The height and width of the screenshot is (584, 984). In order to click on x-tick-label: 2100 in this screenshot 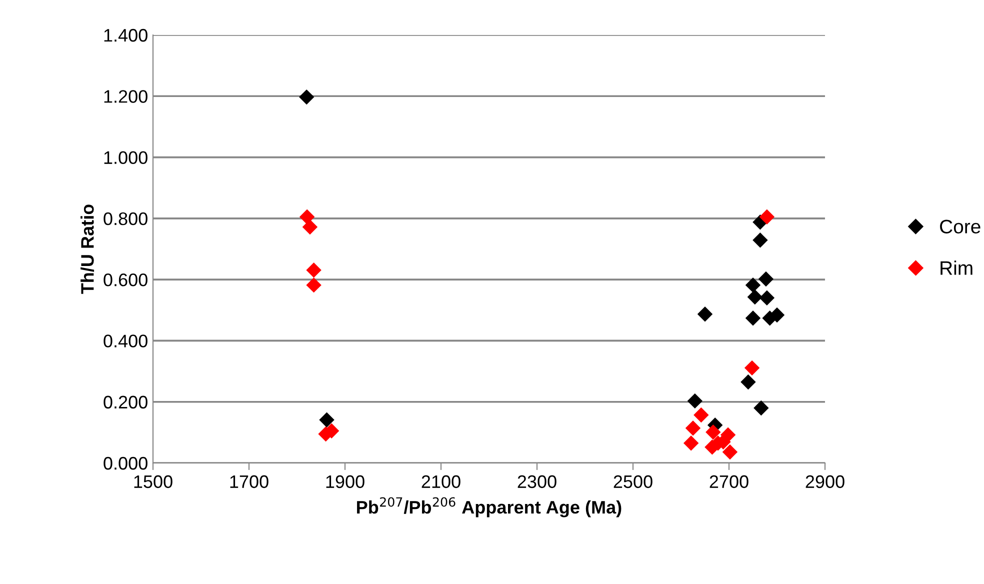, I will do `click(441, 481)`.